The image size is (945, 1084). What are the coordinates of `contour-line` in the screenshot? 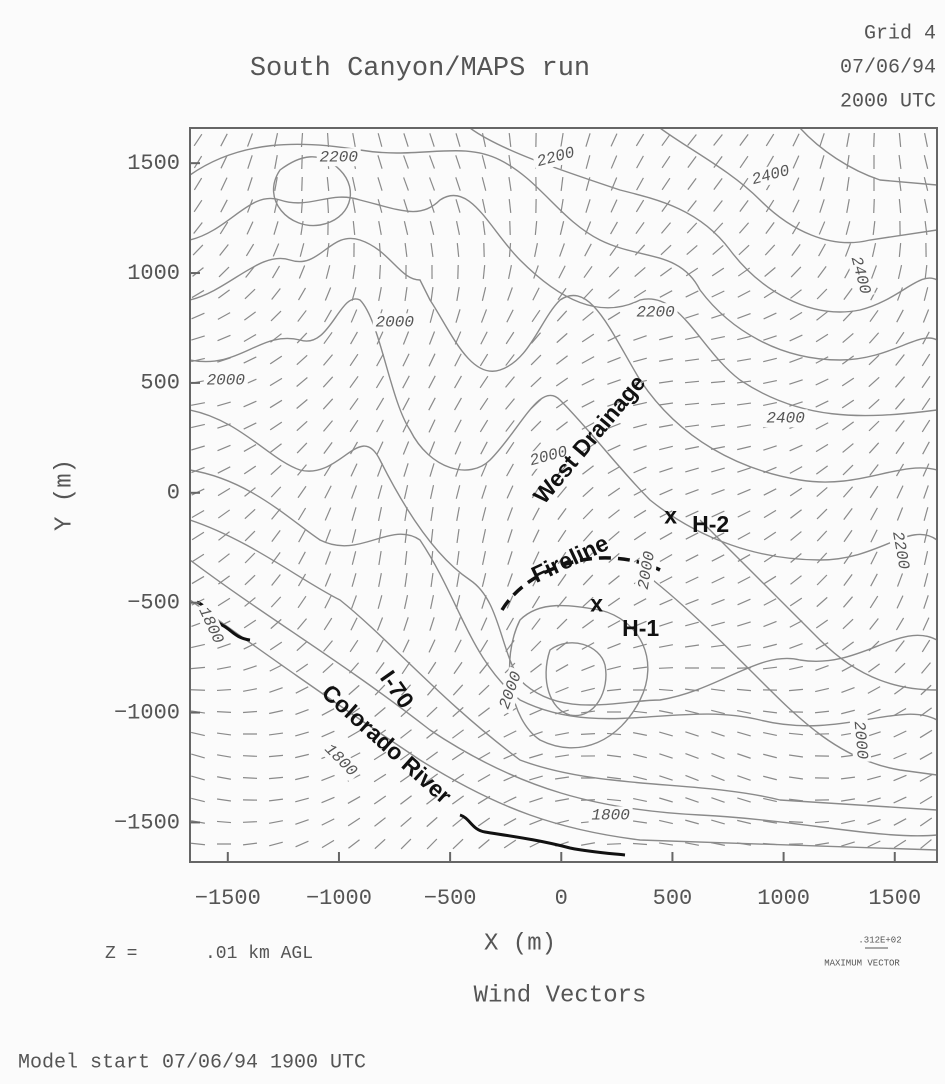 It's located at (576, 679).